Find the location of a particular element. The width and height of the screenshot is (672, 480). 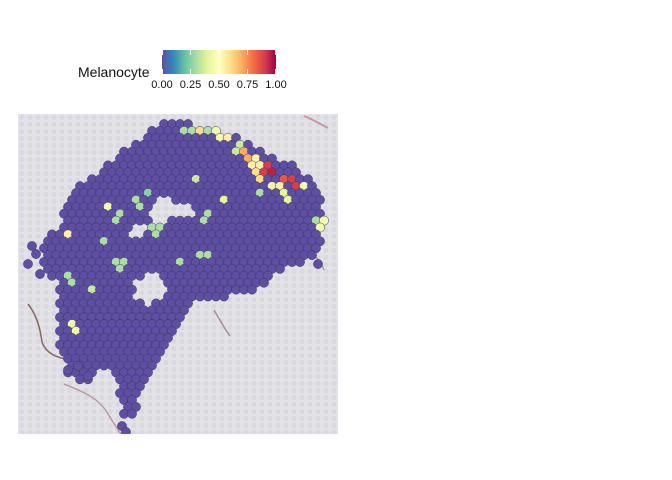

colorbar-tick-label: 0.25 is located at coordinates (190, 85).